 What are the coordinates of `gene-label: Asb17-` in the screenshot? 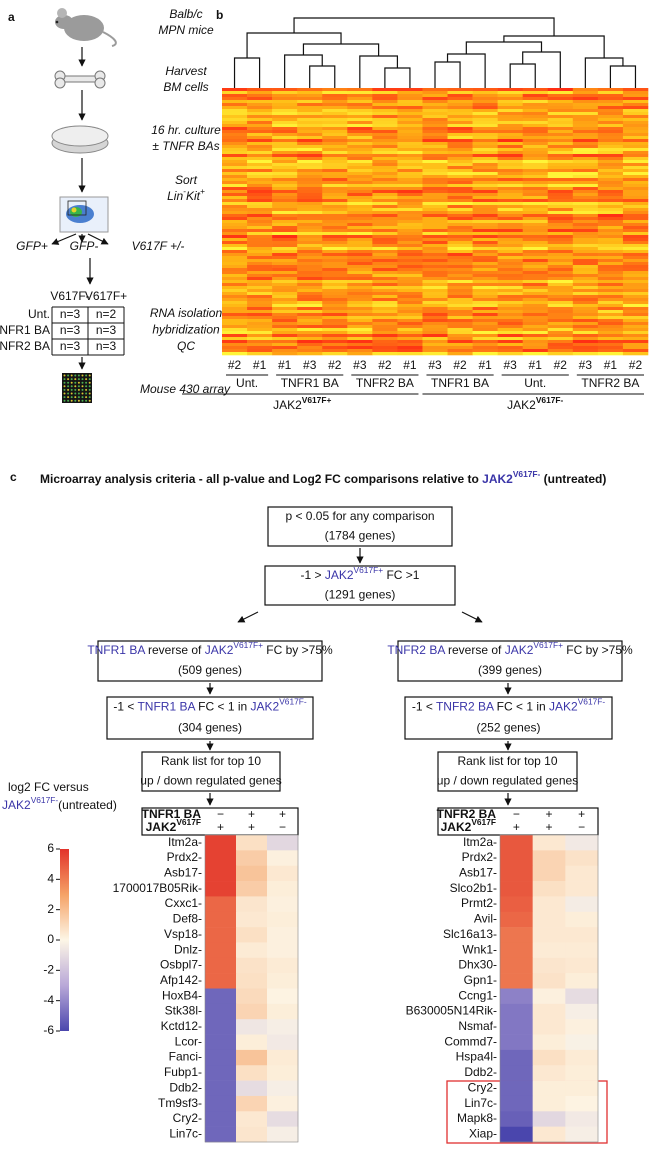 It's located at (183, 873).